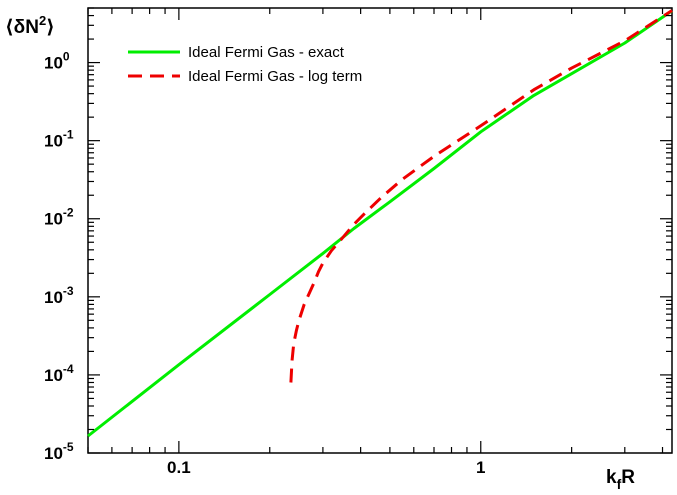 The height and width of the screenshot is (495, 677). I want to click on y-axis-title-close: ⟩, so click(50, 27).